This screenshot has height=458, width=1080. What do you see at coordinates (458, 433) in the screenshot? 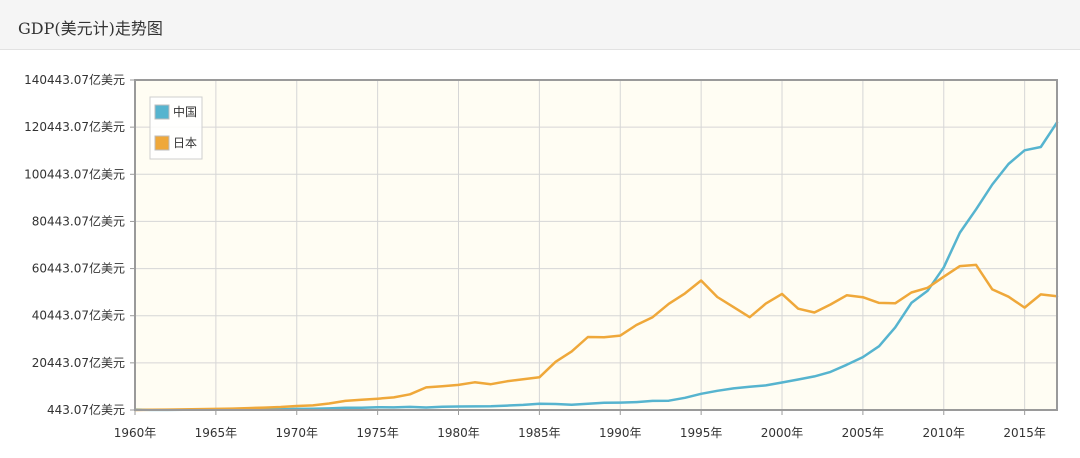
I see `x-tick-label: 1980年` at bounding box center [458, 433].